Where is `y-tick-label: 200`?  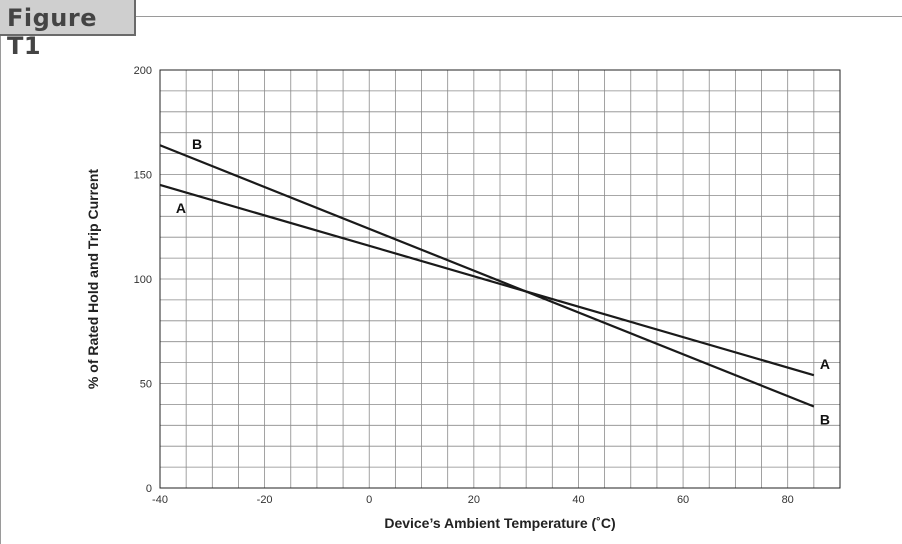
y-tick-label: 200 is located at coordinates (143, 71).